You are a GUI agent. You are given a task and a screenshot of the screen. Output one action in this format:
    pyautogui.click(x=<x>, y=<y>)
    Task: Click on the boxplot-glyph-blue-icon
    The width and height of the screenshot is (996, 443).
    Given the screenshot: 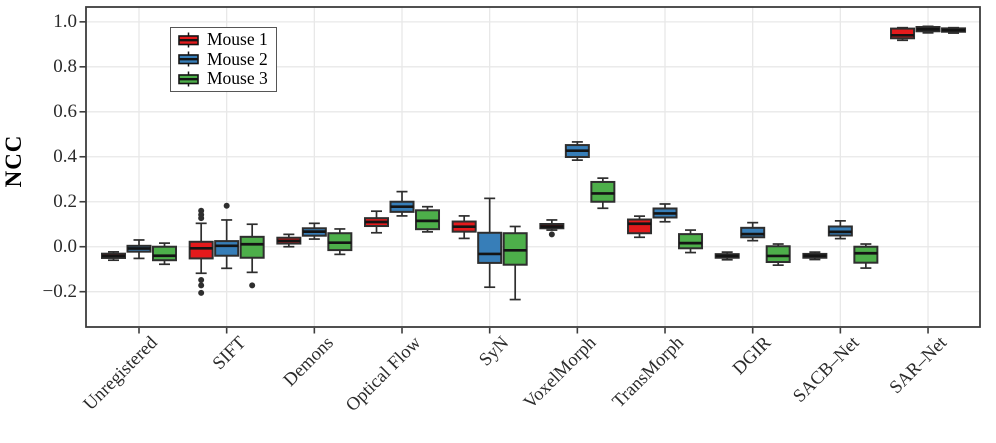 What is the action you would take?
    pyautogui.click(x=188, y=59)
    